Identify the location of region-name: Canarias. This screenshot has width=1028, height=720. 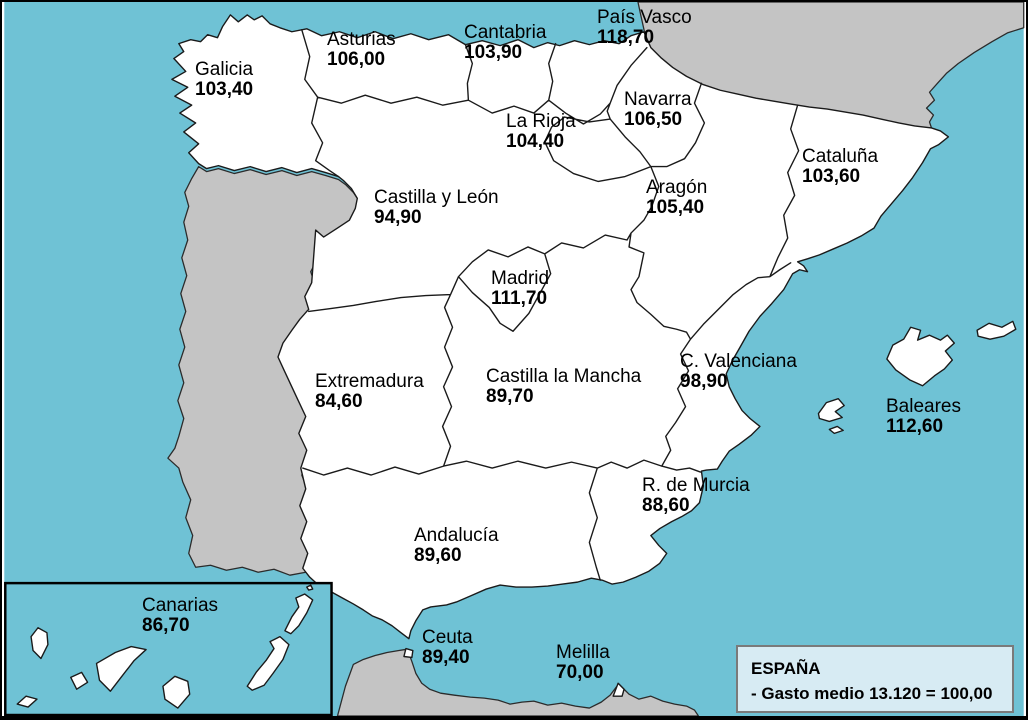
(180, 605).